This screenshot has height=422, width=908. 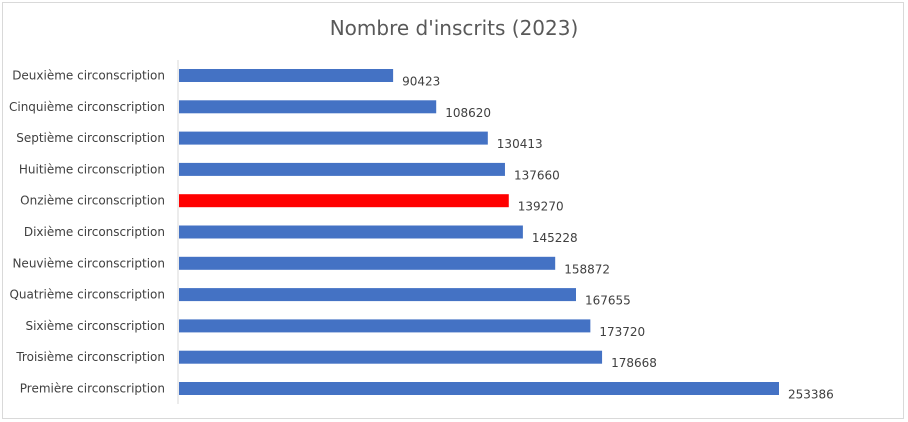 What do you see at coordinates (537, 175) in the screenshot?
I see `data-label: 137660` at bounding box center [537, 175].